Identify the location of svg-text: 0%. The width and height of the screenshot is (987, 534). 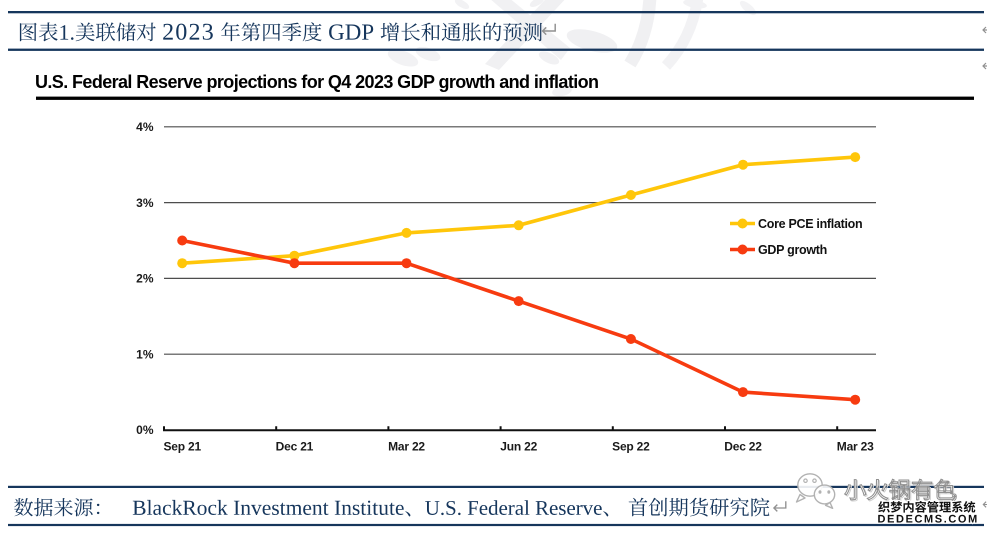
(145, 430).